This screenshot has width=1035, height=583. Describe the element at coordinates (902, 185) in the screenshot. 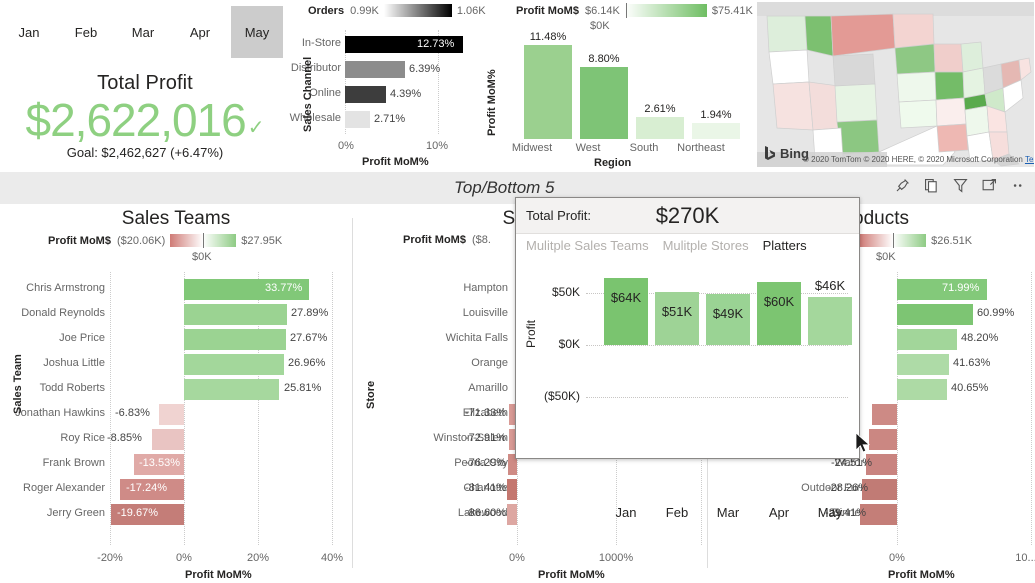

I see `pin-icon` at that location.